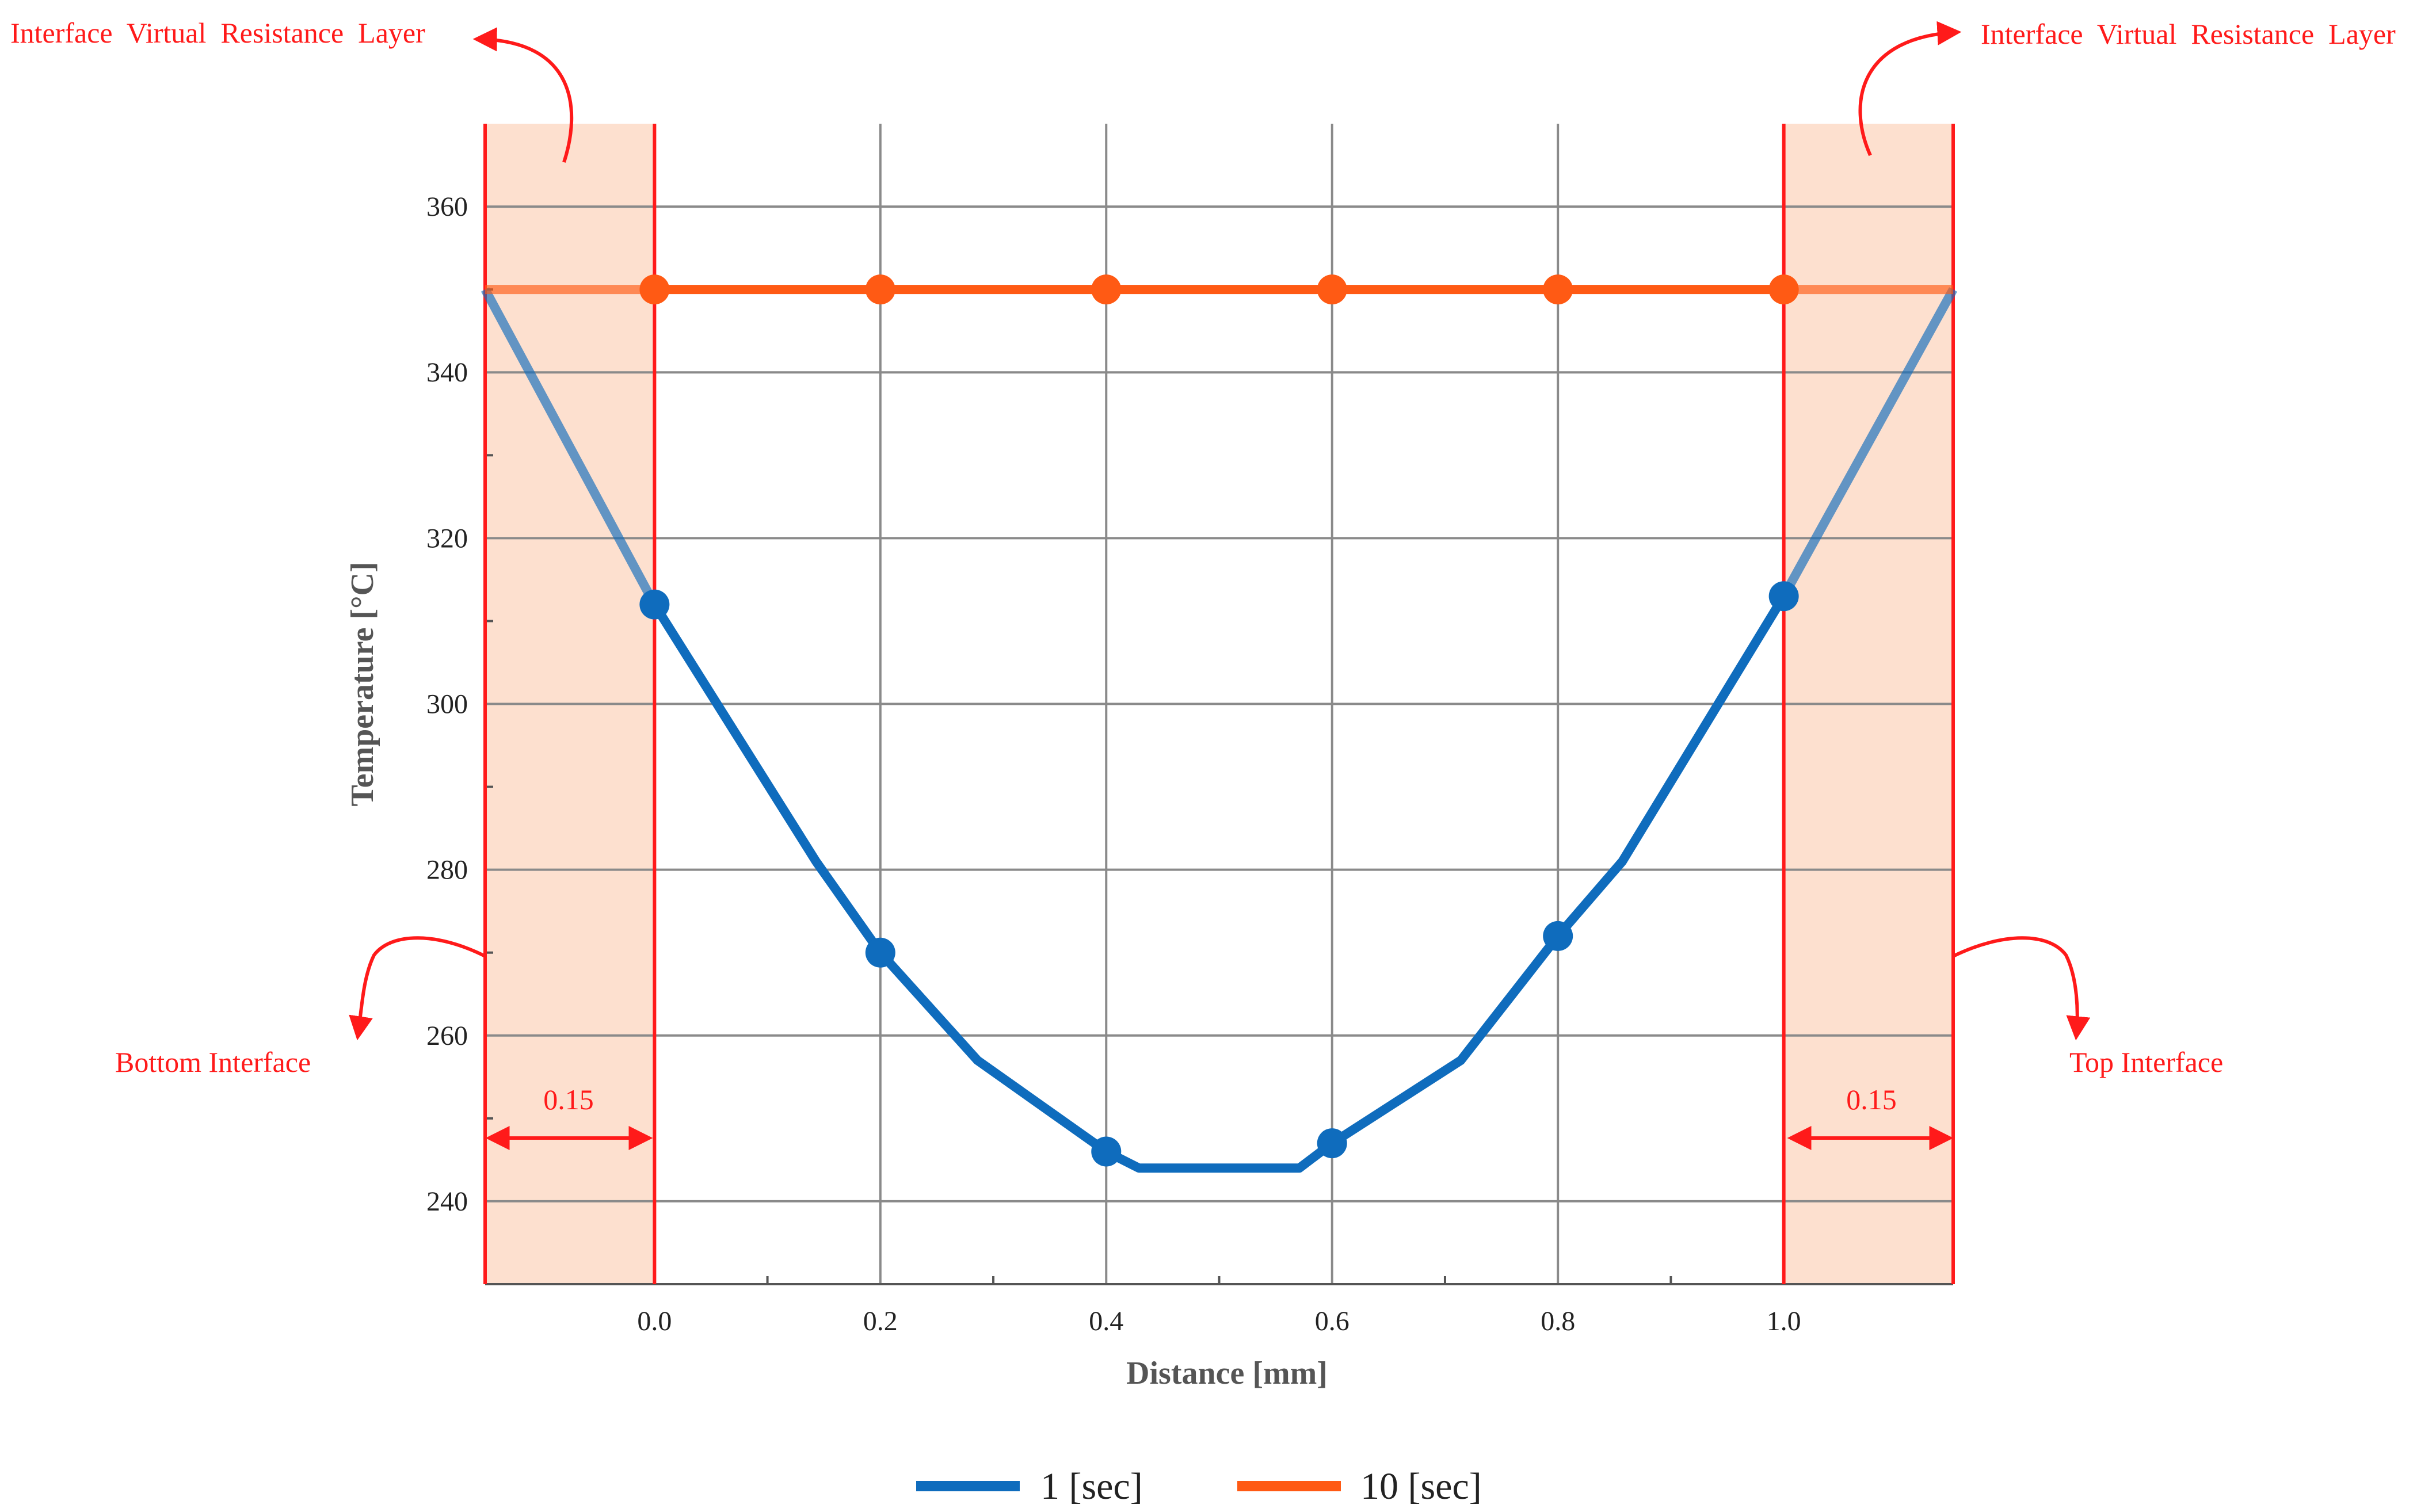 The width and height of the screenshot is (2436, 1512). I want to click on x-tick-labels: 0.0 0.2 0.4 0.6 0.8 1.0, so click(1219, 1321).